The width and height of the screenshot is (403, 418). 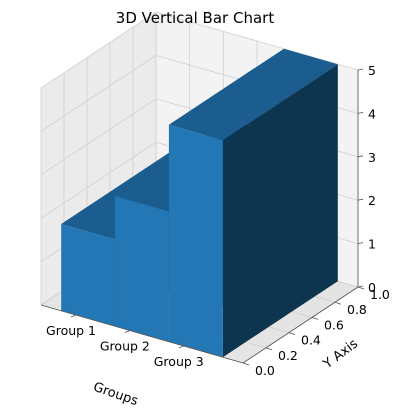 What do you see at coordinates (340, 354) in the screenshot?
I see `y-axis-label: Y Axis` at bounding box center [340, 354].